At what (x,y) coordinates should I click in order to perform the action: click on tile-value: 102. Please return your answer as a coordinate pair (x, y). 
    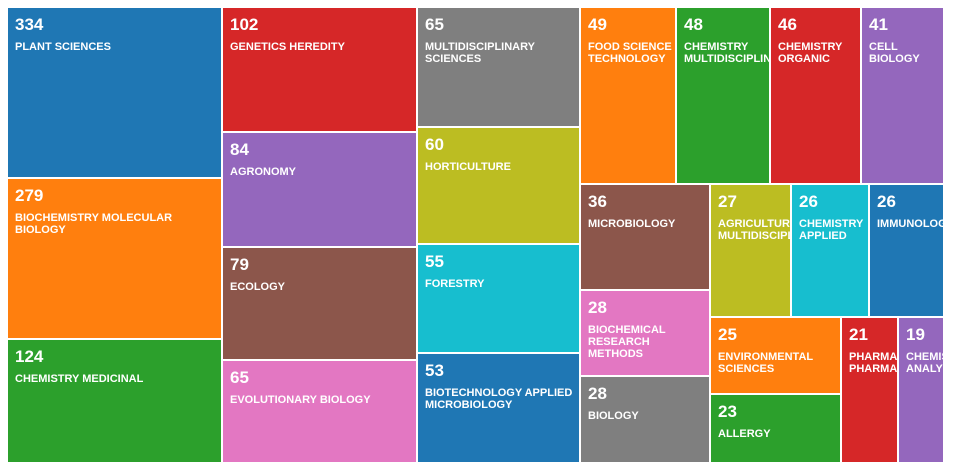
    Looking at the image, I should click on (244, 24).